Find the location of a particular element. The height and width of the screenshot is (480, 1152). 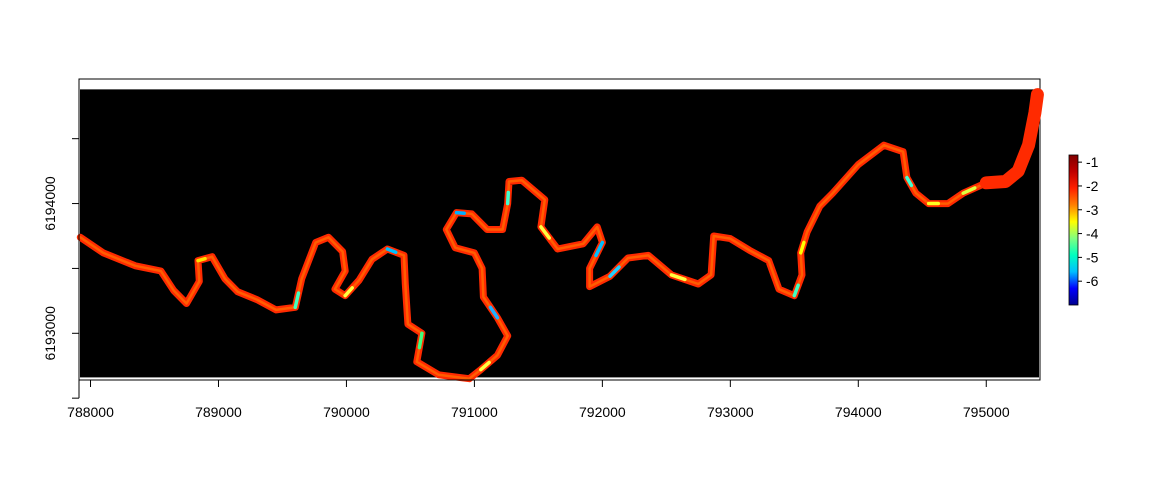

x-tick-label: 789000 is located at coordinates (218, 412).